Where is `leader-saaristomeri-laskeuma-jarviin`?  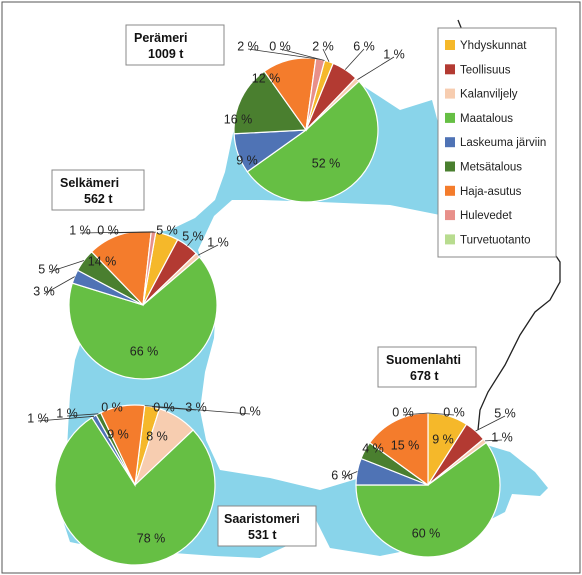 leader-saaristomeri-laskeuma-jarviin is located at coordinates (66, 418).